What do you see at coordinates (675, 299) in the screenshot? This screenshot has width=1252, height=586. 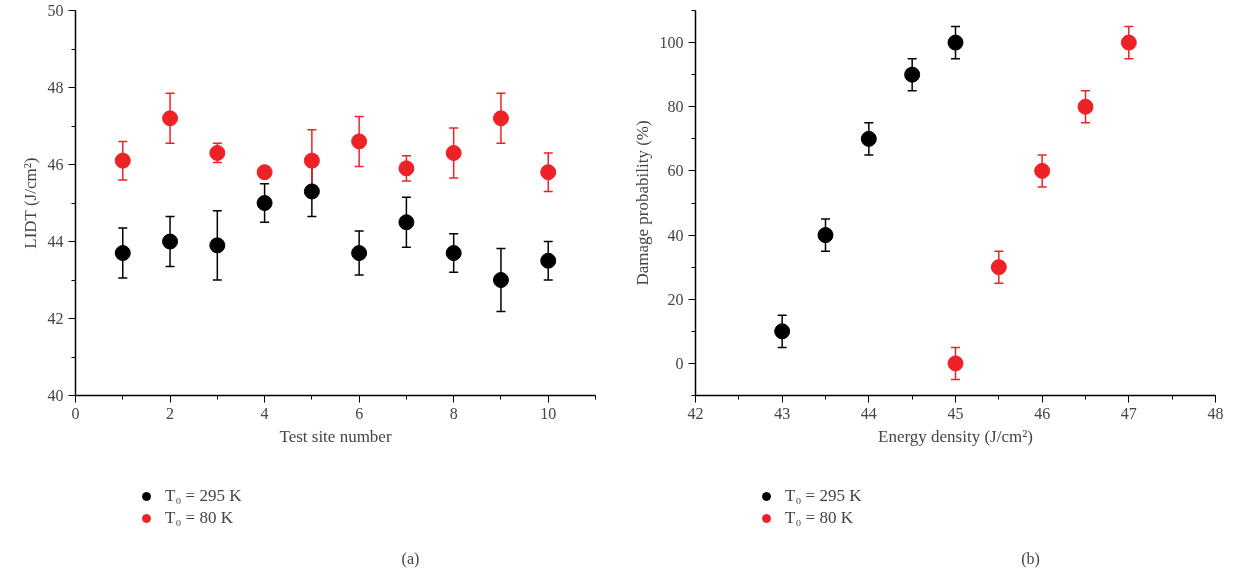 I see `y-tick-label: 20` at bounding box center [675, 299].